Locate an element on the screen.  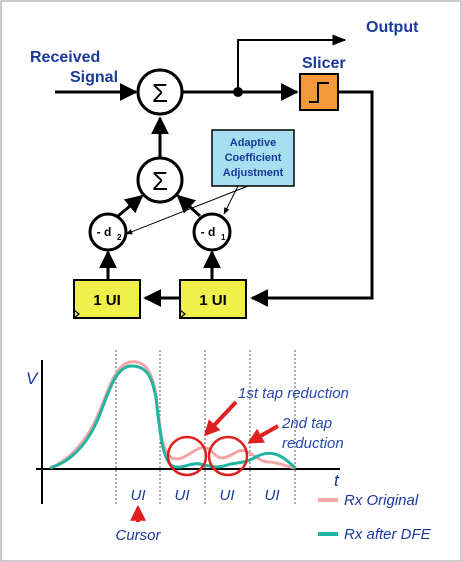
tap-coefficient-d1 is located at coordinates (212, 232).